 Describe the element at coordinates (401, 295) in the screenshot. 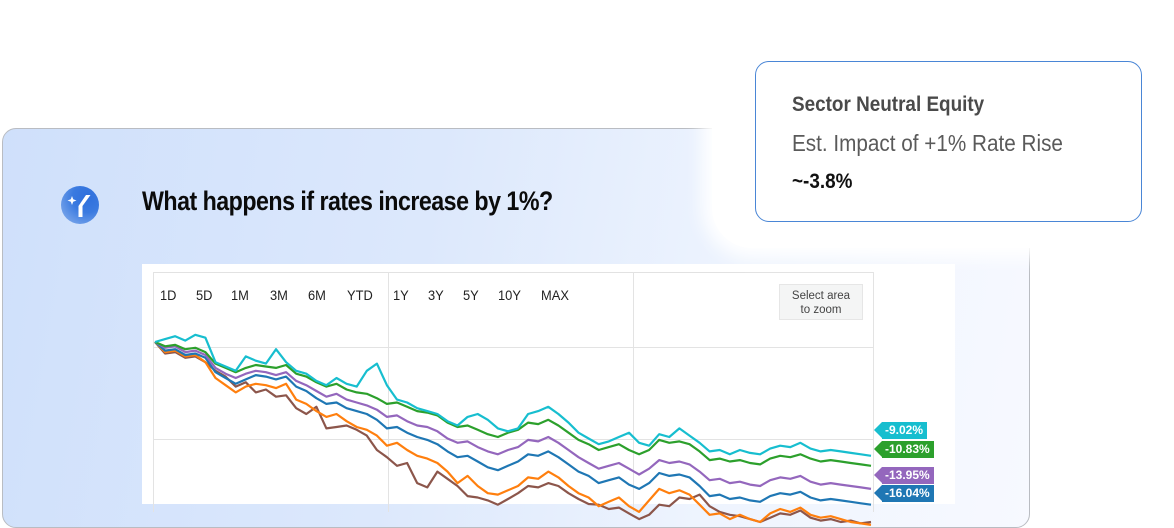

I see `range-1y-button: 1Y` at that location.